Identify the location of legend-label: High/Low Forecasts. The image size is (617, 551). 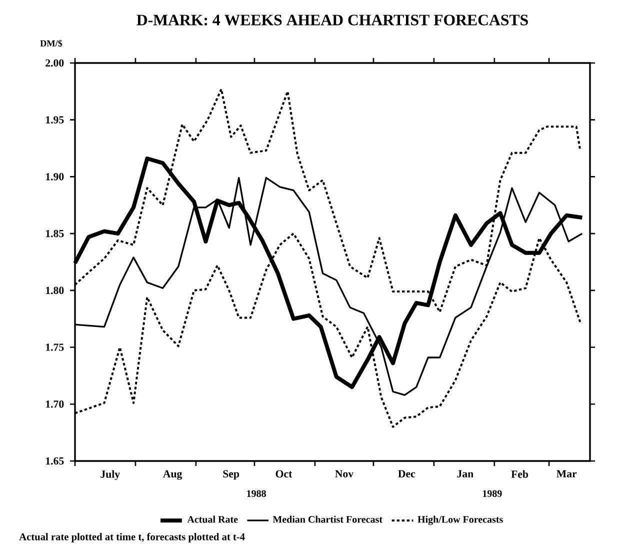
(460, 520).